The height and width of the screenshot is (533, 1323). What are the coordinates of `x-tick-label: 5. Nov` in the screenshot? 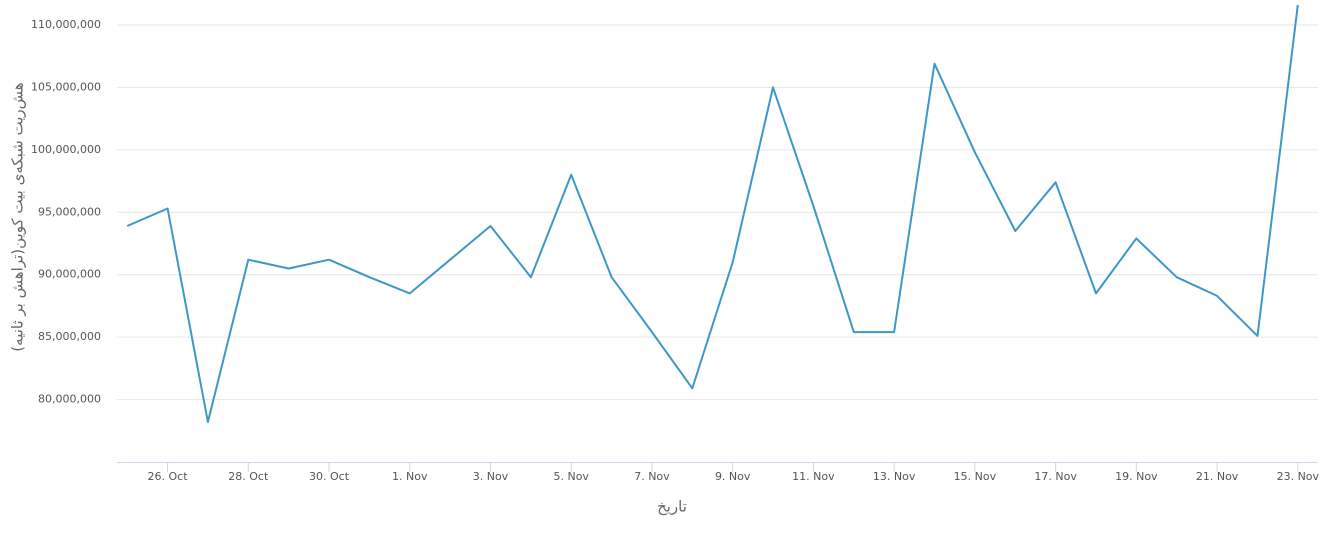 It's located at (571, 476).